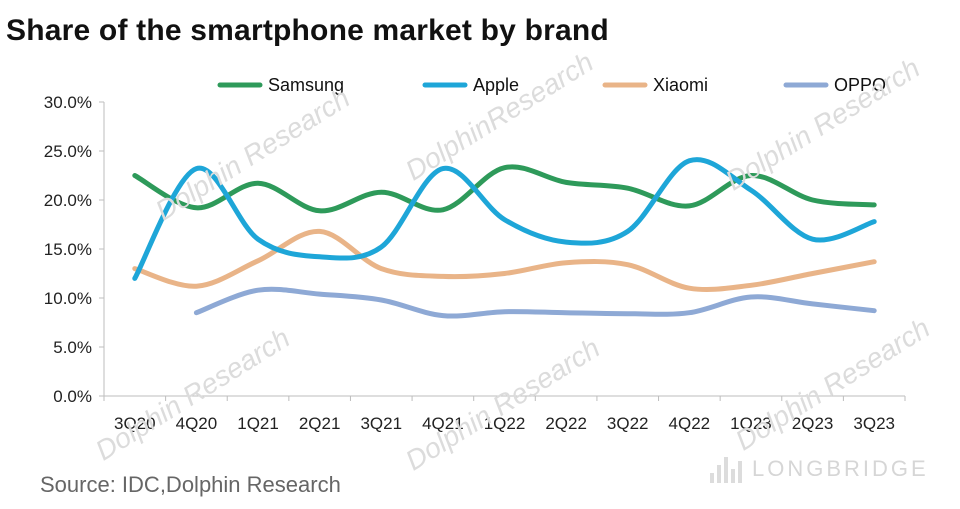 The image size is (960, 509). I want to click on y-tick-label: 15.0%, so click(68, 249).